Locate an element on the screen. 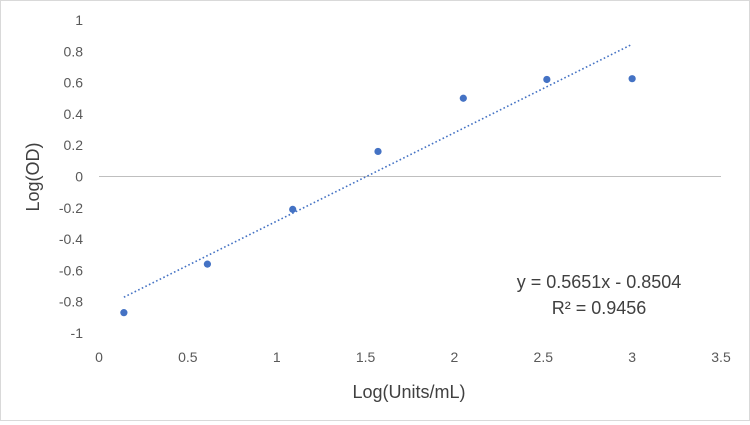  x-tick-label: 0 is located at coordinates (99, 357).